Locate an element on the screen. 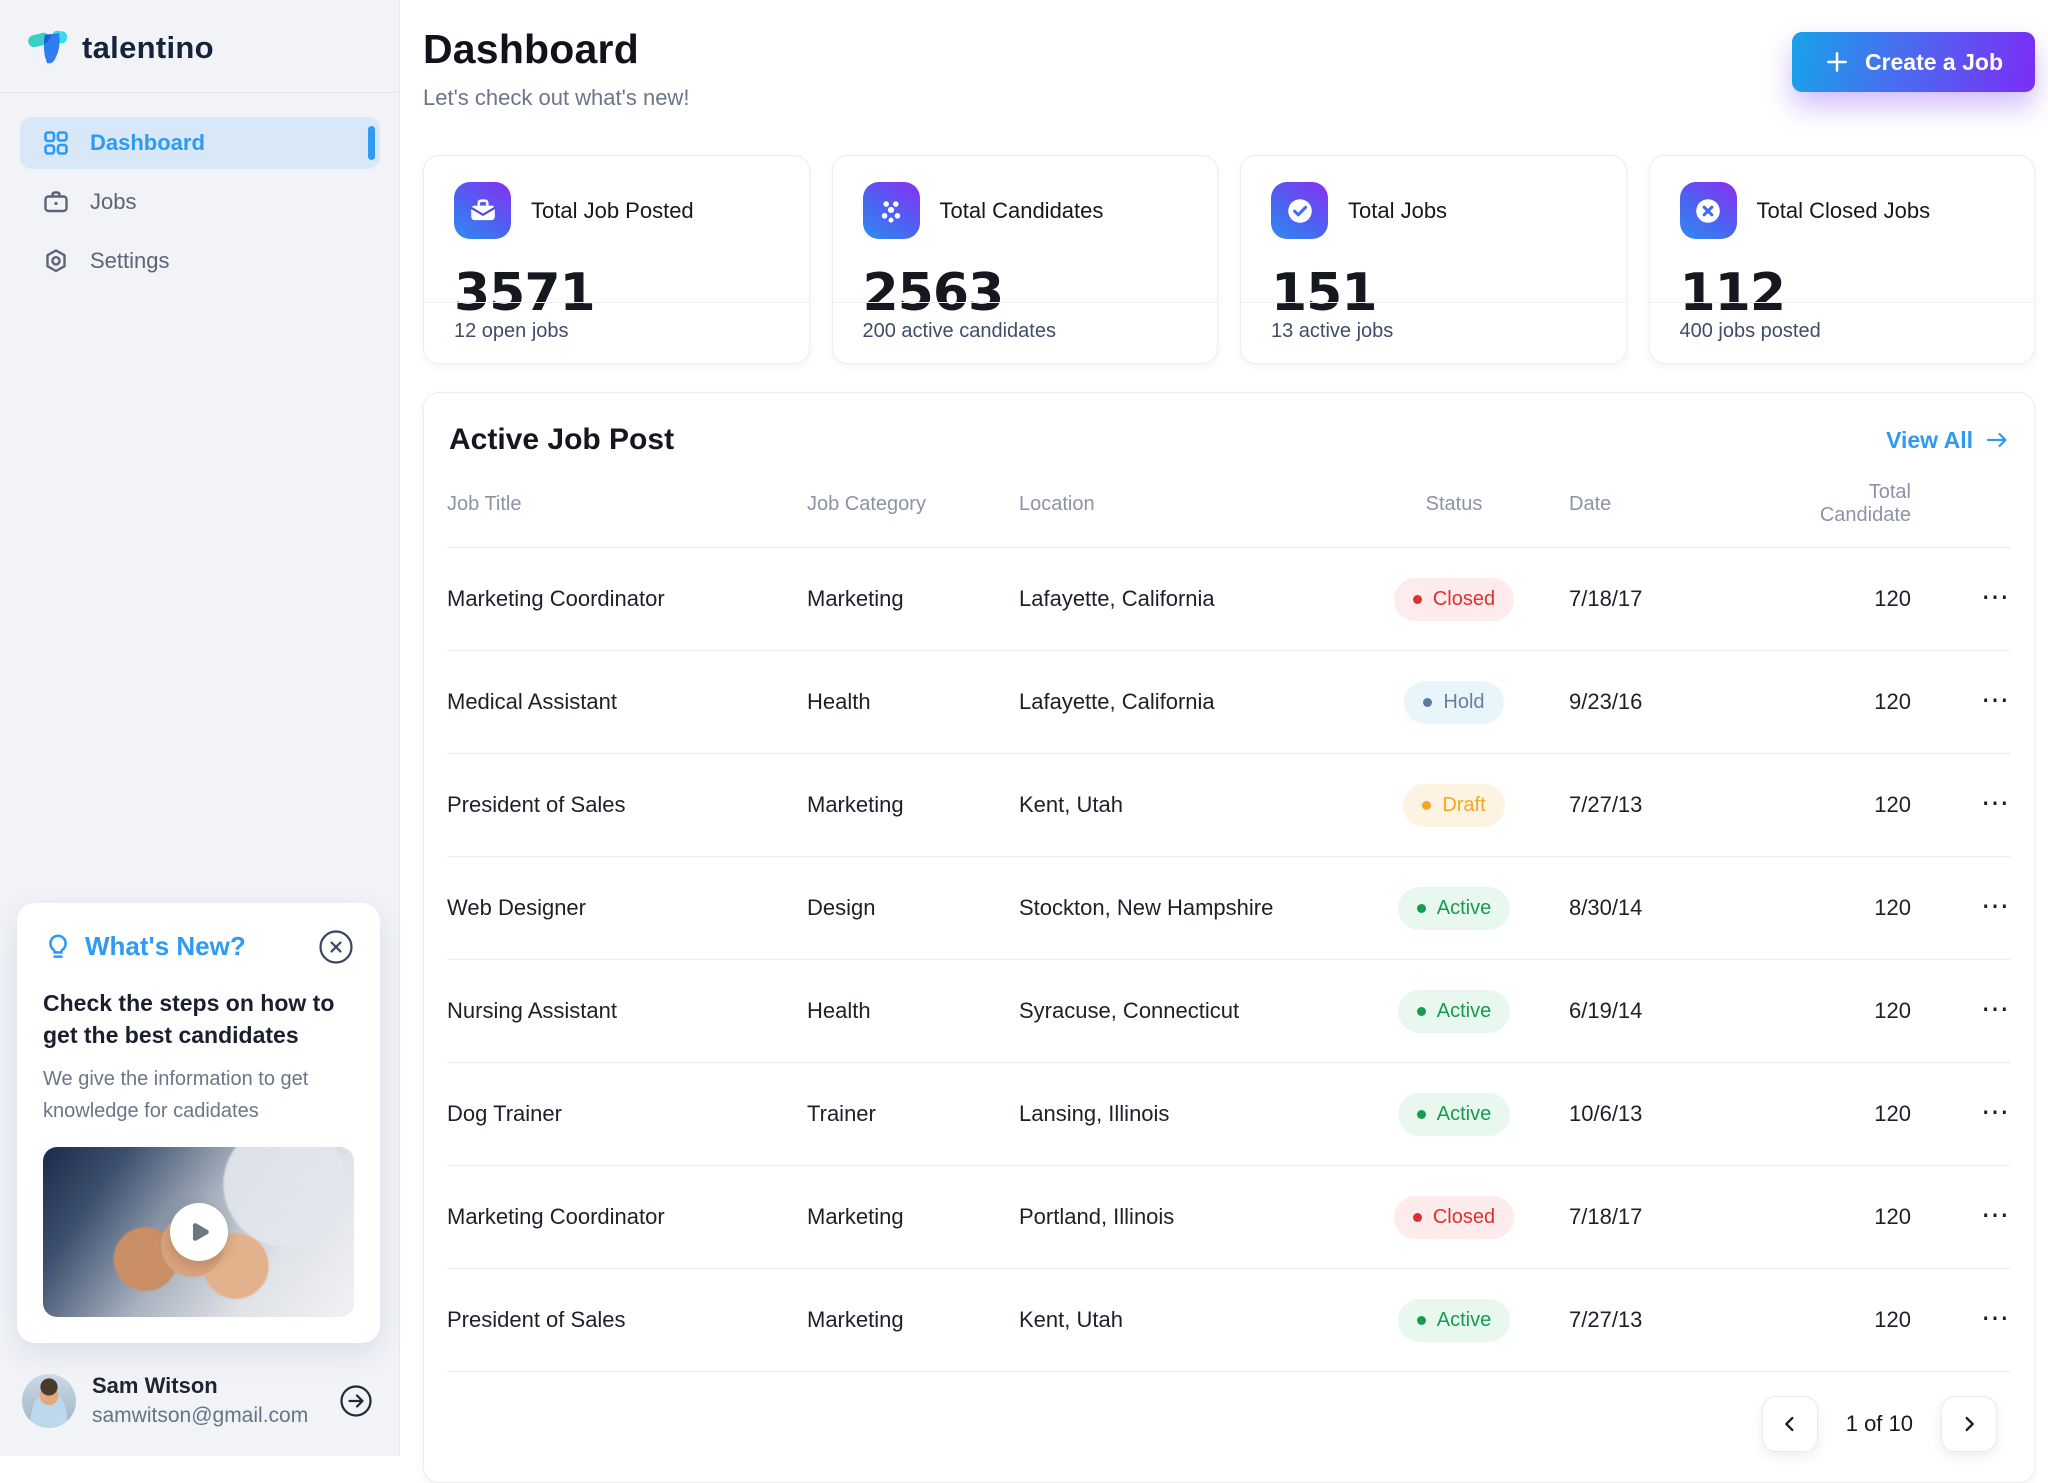 This screenshot has height=1483, width=2048. location-cell: Stockton, New Hampshire is located at coordinates (1146, 907).